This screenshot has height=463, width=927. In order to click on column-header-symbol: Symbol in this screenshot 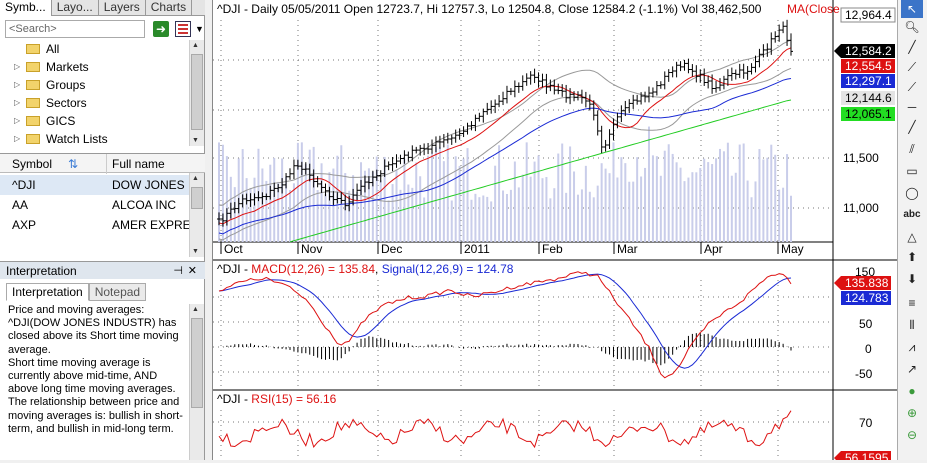, I will do `click(32, 164)`.